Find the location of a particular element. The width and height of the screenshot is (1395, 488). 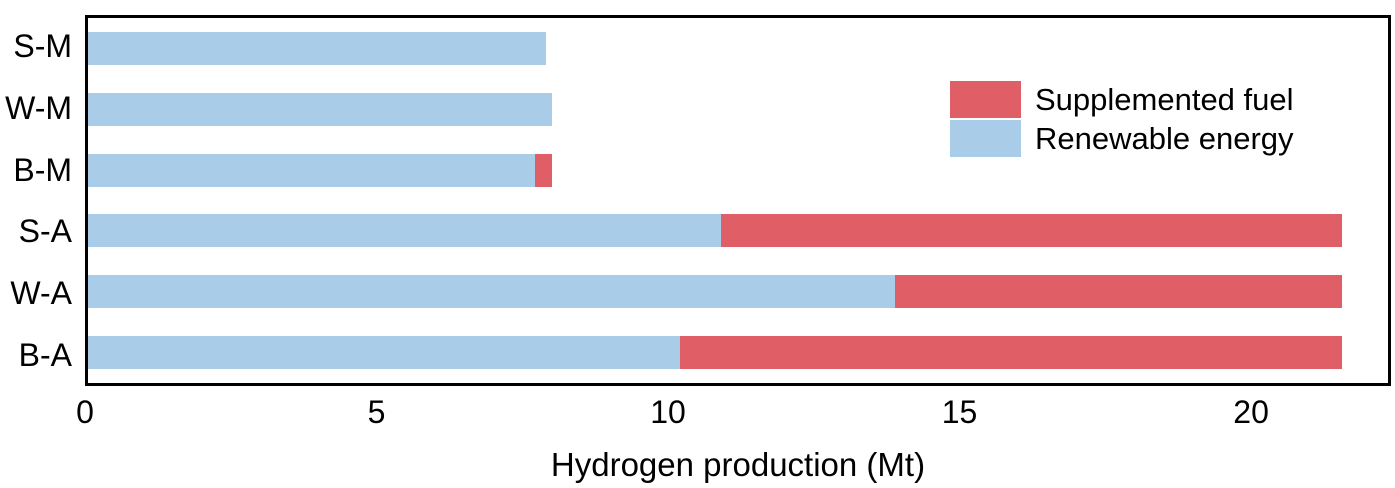

bar-row-b-m is located at coordinates (738, 170).